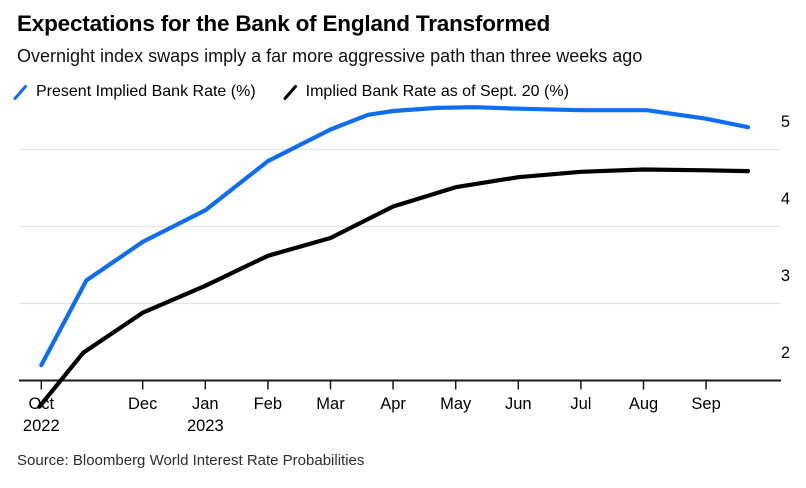 This screenshot has width=806, height=488. What do you see at coordinates (268, 404) in the screenshot?
I see `x-axis-label-Feb: Feb` at bounding box center [268, 404].